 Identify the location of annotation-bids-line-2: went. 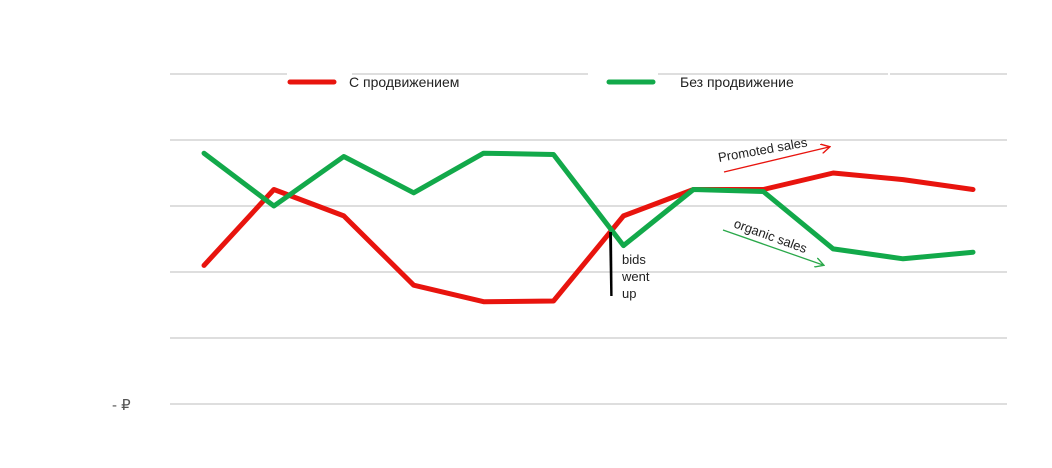
(635, 276).